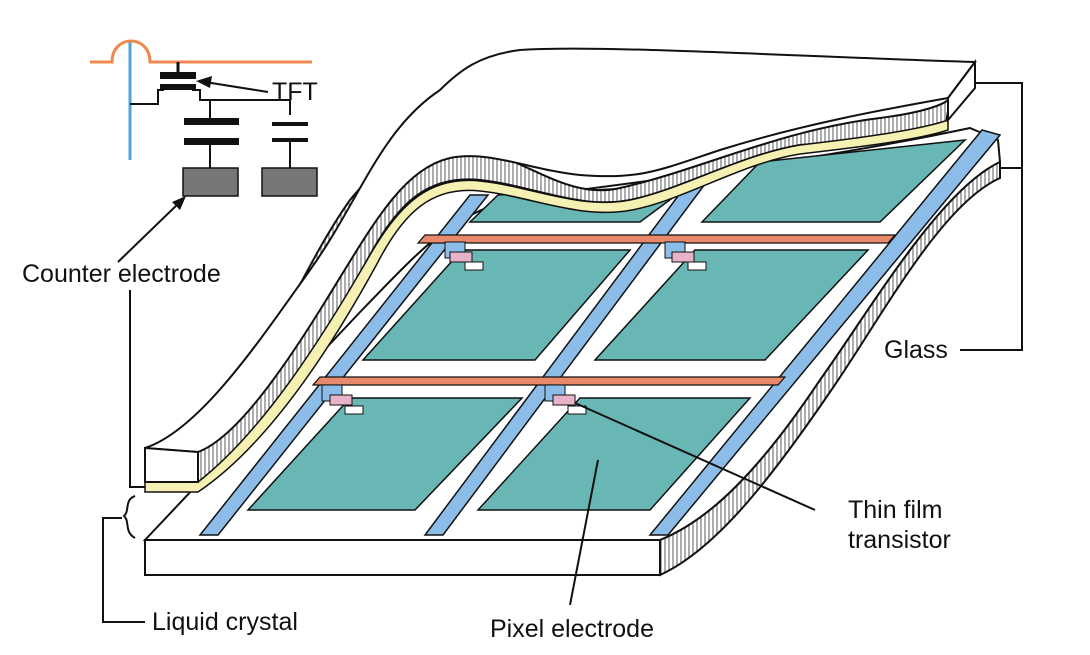 The width and height of the screenshot is (1090, 655). Describe the element at coordinates (289, 182) in the screenshot. I see `storage-electrode-block` at that location.